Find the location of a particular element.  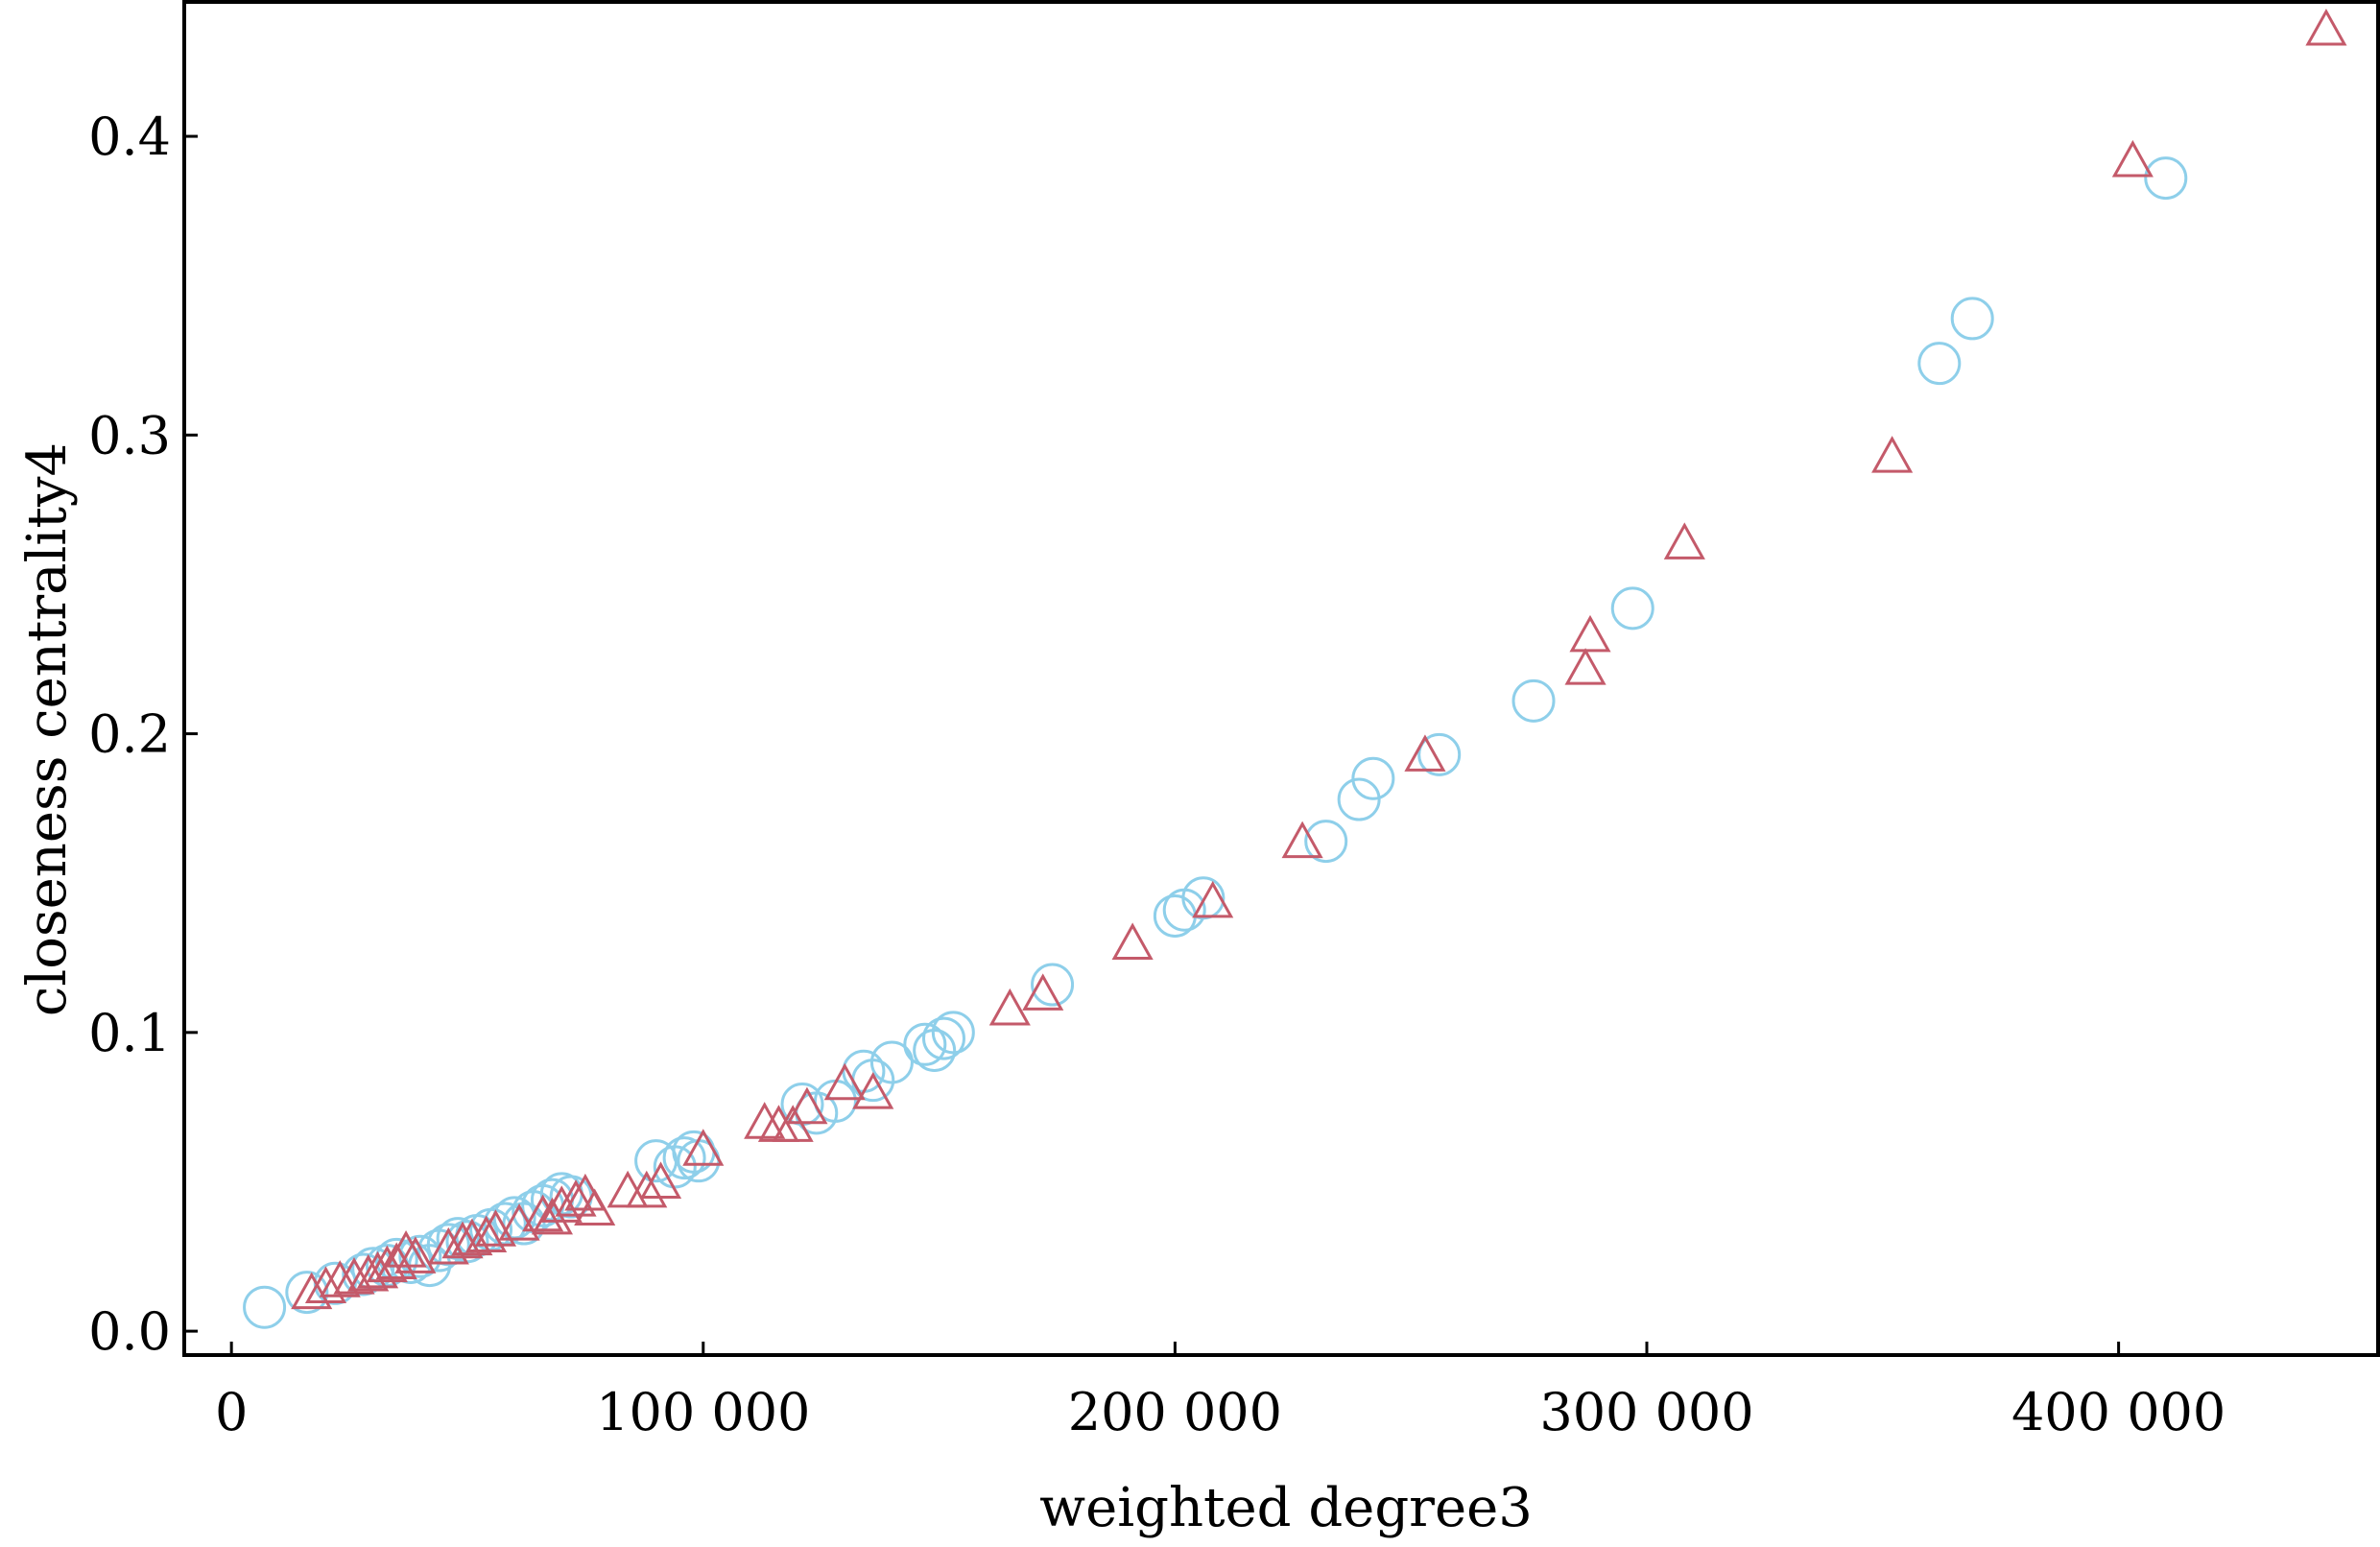

y-axis-ticks: 0.0 0.1 0.2 0.3 0.4 is located at coordinates (143, 735).